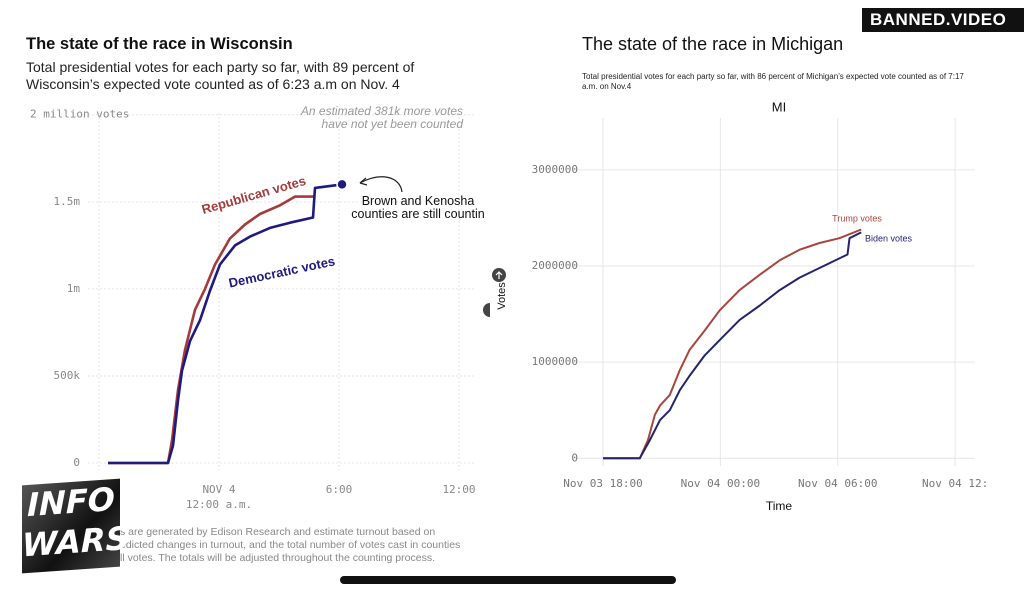 The width and height of the screenshot is (1024, 598). Describe the element at coordinates (943, 20) in the screenshot. I see `watermark: BANNED.VIDEO` at that location.